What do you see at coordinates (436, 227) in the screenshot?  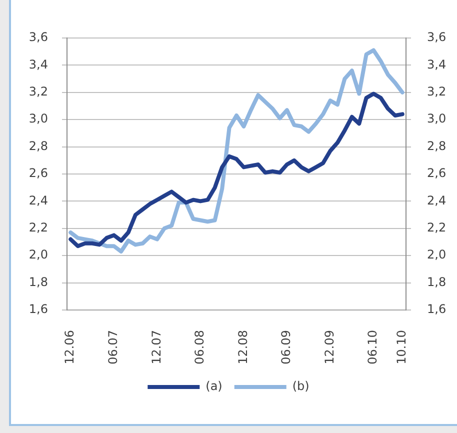 I see `y2-tick-label: 2,2` at bounding box center [436, 227].